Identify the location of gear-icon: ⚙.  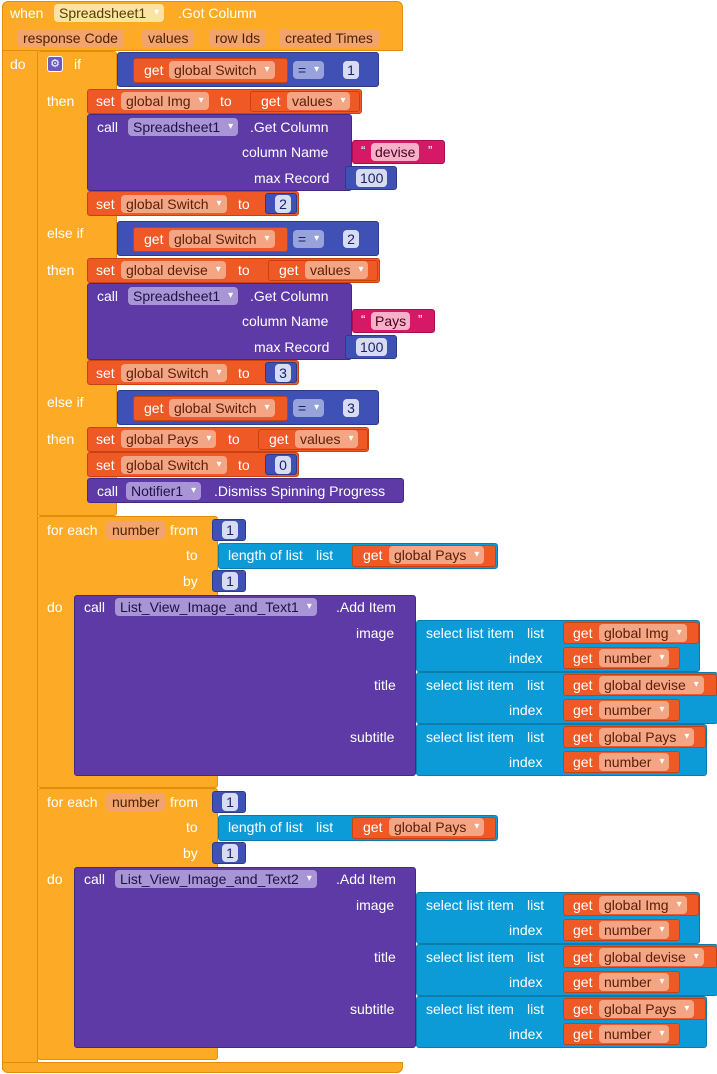
(55, 64).